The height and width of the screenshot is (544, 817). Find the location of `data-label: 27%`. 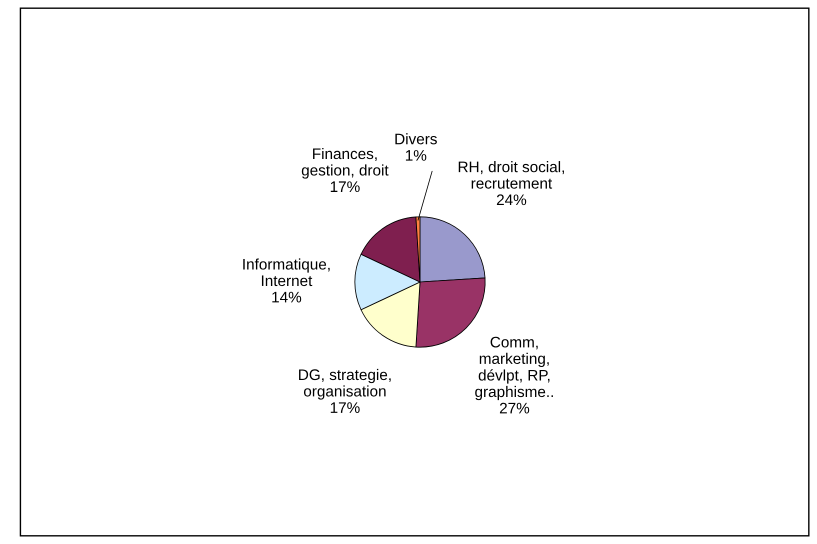

data-label: 27% is located at coordinates (515, 408).